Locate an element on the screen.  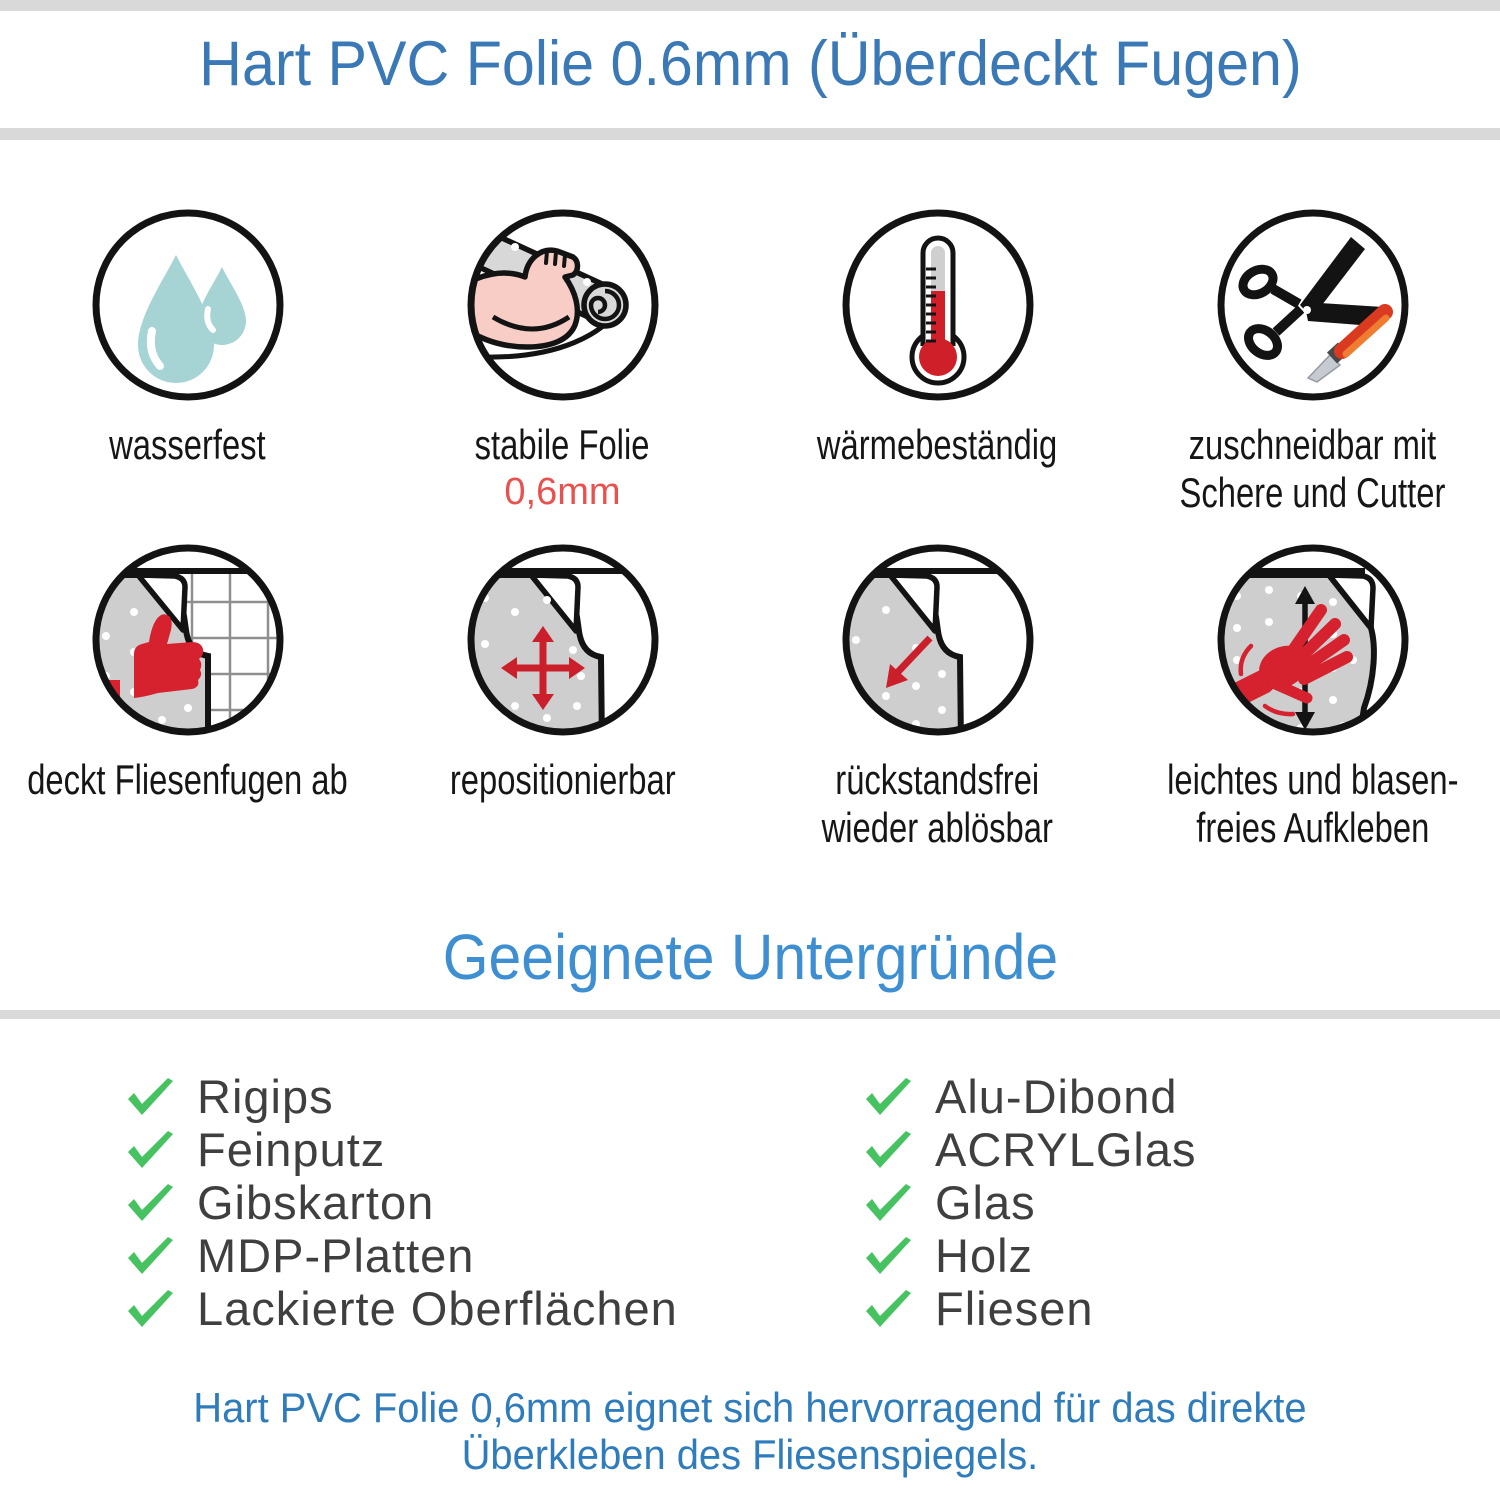
list-item: Holz is located at coordinates (1030, 1255).